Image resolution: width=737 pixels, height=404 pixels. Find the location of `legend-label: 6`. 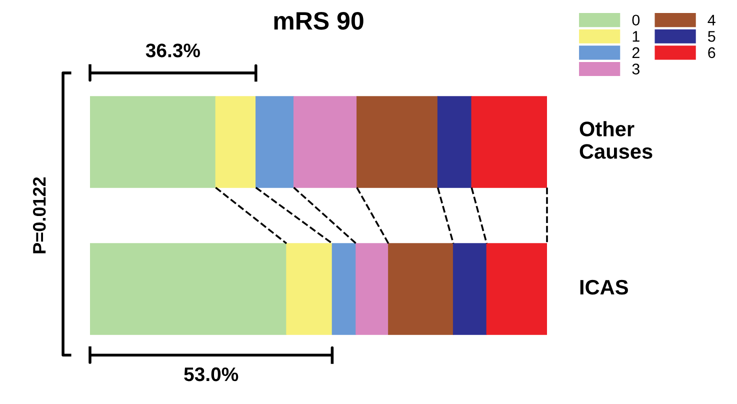

legend-label: 6 is located at coordinates (712, 52).